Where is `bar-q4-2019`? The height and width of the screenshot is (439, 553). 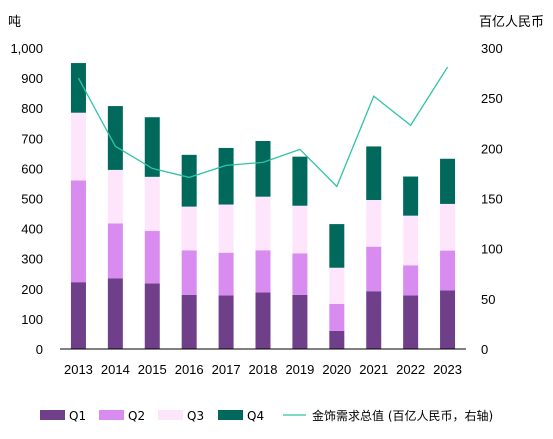
bar-q4-2019 is located at coordinates (300, 181).